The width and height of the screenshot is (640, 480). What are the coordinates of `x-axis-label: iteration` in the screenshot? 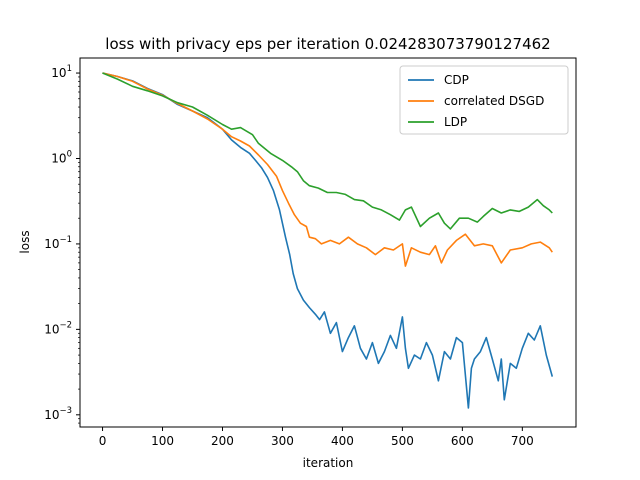 It's located at (328, 463).